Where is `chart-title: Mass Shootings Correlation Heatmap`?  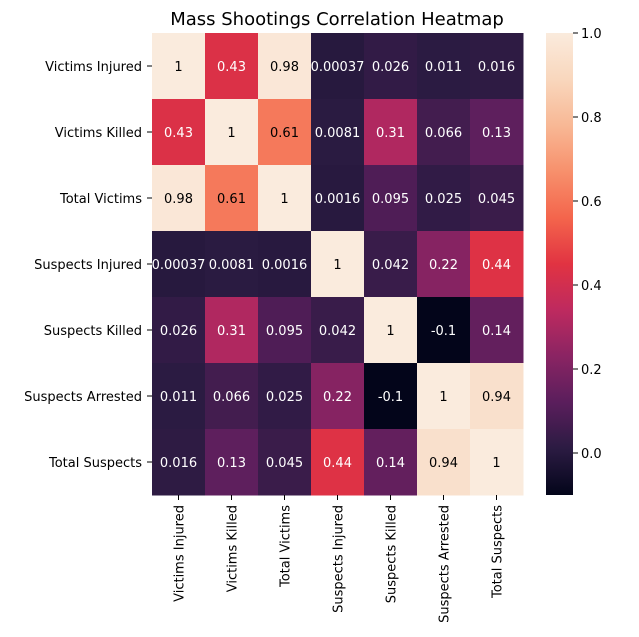
chart-title: Mass Shootings Correlation Heatmap is located at coordinates (337, 19).